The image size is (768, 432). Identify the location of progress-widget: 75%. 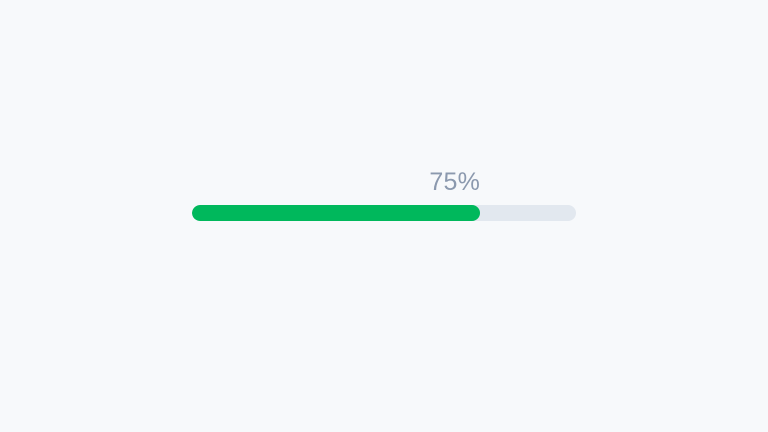
(384, 193).